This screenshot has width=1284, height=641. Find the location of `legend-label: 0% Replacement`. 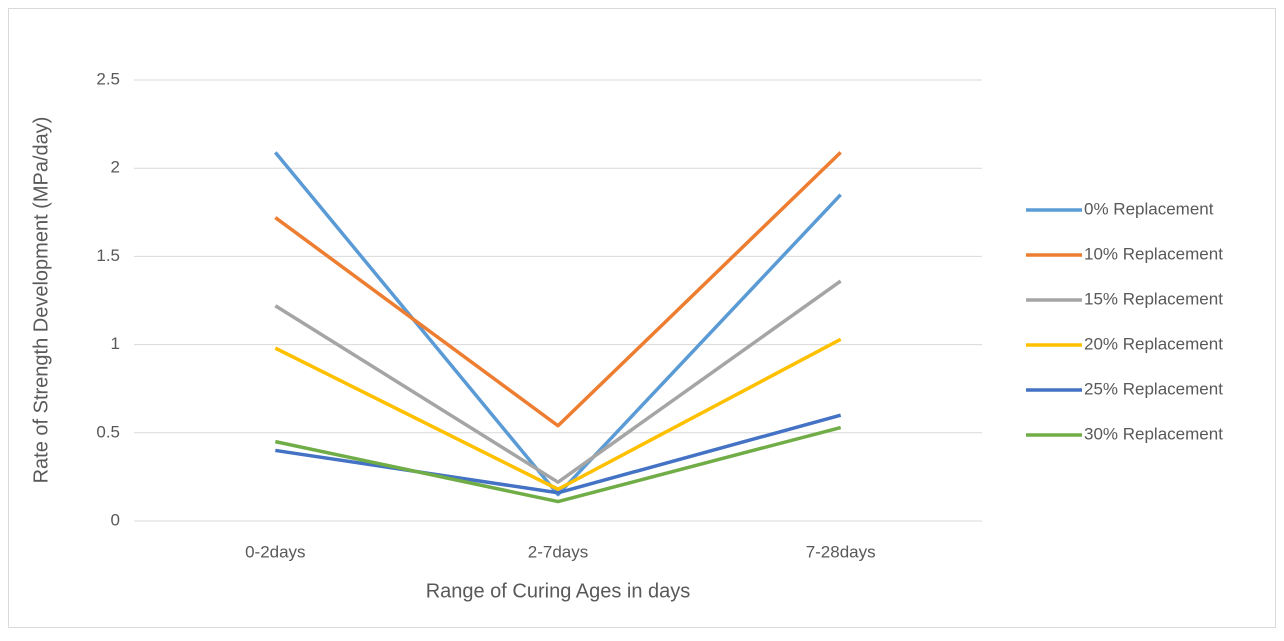

legend-label: 0% Replacement is located at coordinates (1149, 208).